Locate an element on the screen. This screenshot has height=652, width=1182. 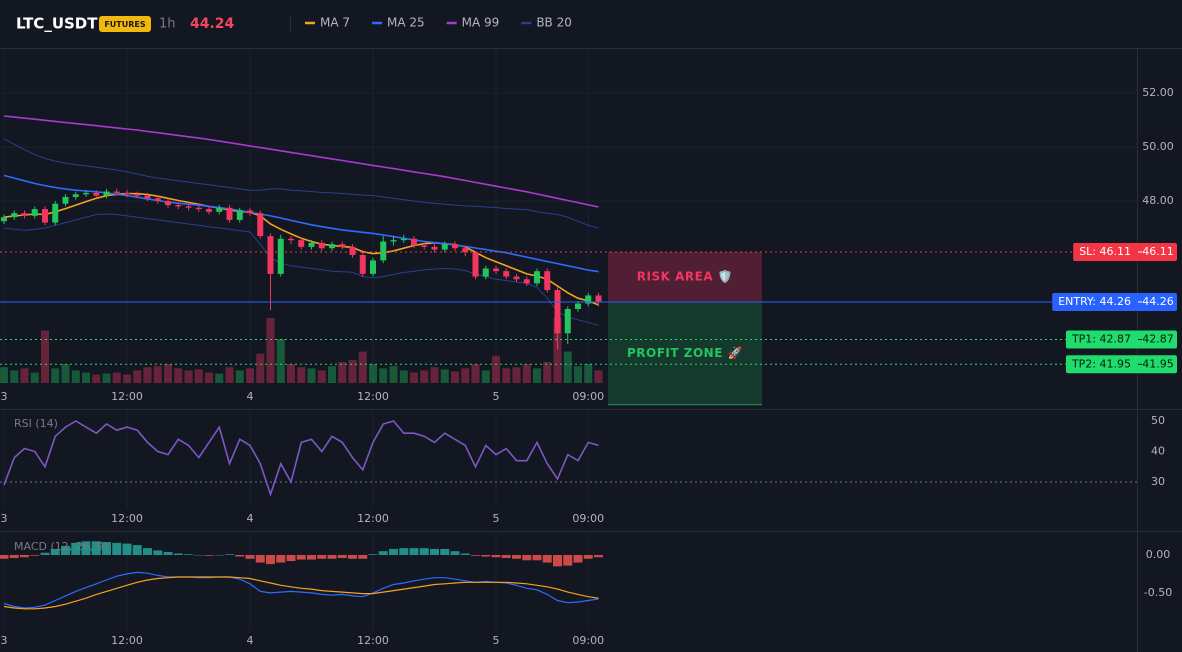
x-tick-label: 4 is located at coordinates (250, 518).